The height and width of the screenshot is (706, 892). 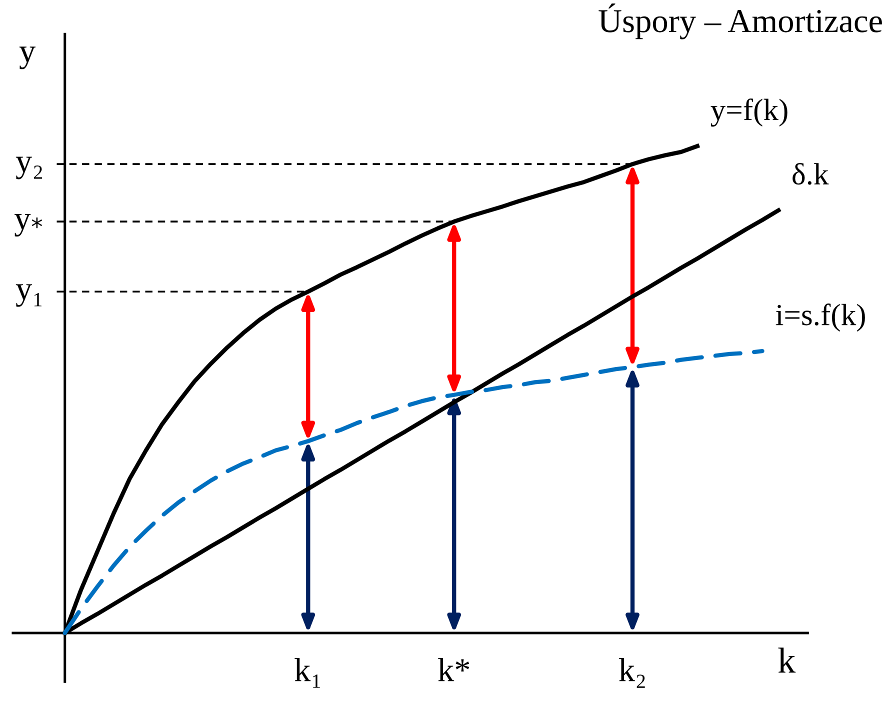 What do you see at coordinates (29, 168) in the screenshot?
I see `annotation: y₂` at bounding box center [29, 168].